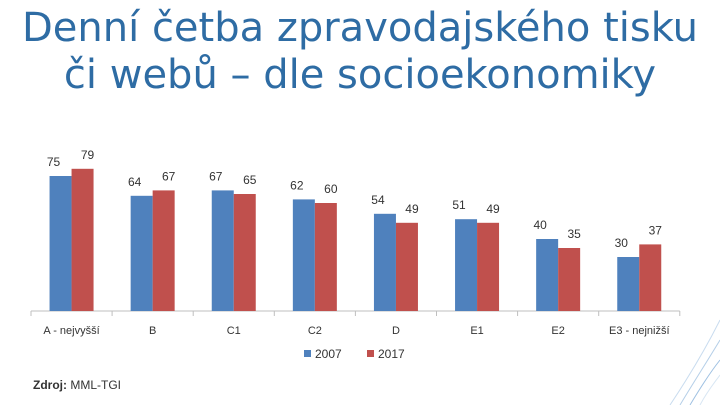 The width and height of the screenshot is (720, 405). What do you see at coordinates (622, 243) in the screenshot?
I see `data-label-2007: 30` at bounding box center [622, 243].